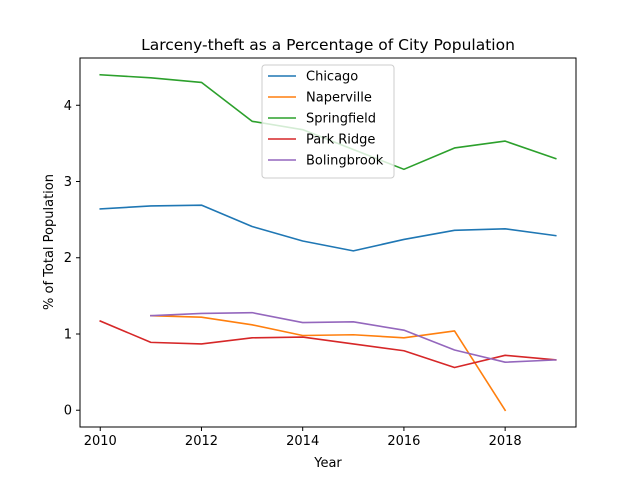  I want to click on series-line-bolingbrook, so click(353, 337).